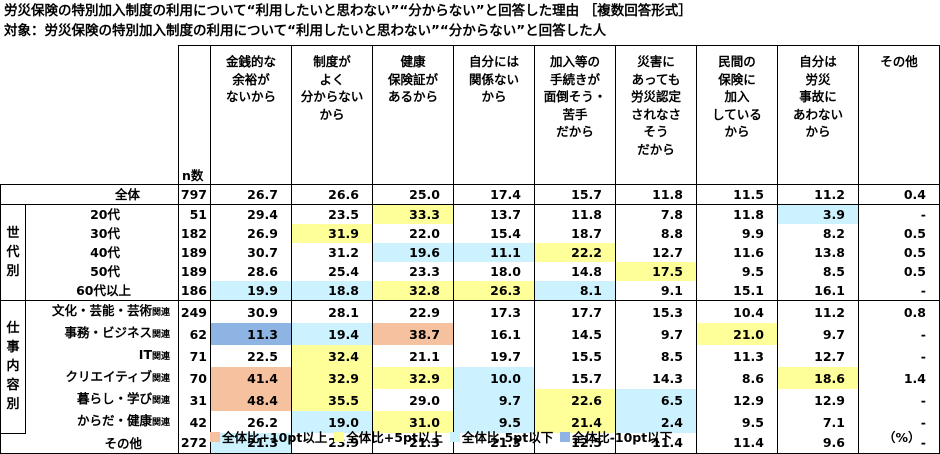 The width and height of the screenshot is (940, 454). I want to click on column-header-line: 加入等の, so click(574, 61).